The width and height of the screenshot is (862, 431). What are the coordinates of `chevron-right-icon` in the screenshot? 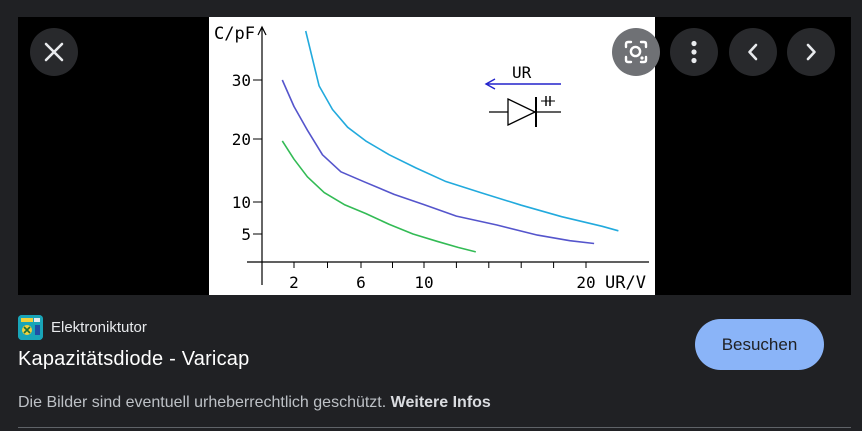 It's located at (811, 52).